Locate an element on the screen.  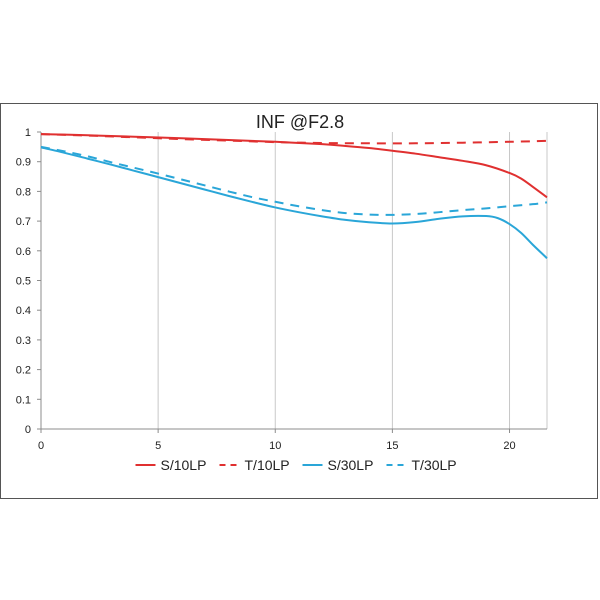
y-tick-label: 0.9 is located at coordinates (23, 163).